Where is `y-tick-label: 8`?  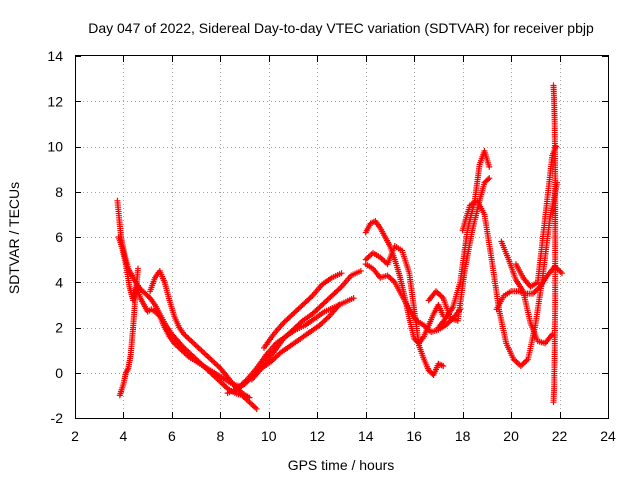 y-tick-label: 8 is located at coordinates (59, 192).